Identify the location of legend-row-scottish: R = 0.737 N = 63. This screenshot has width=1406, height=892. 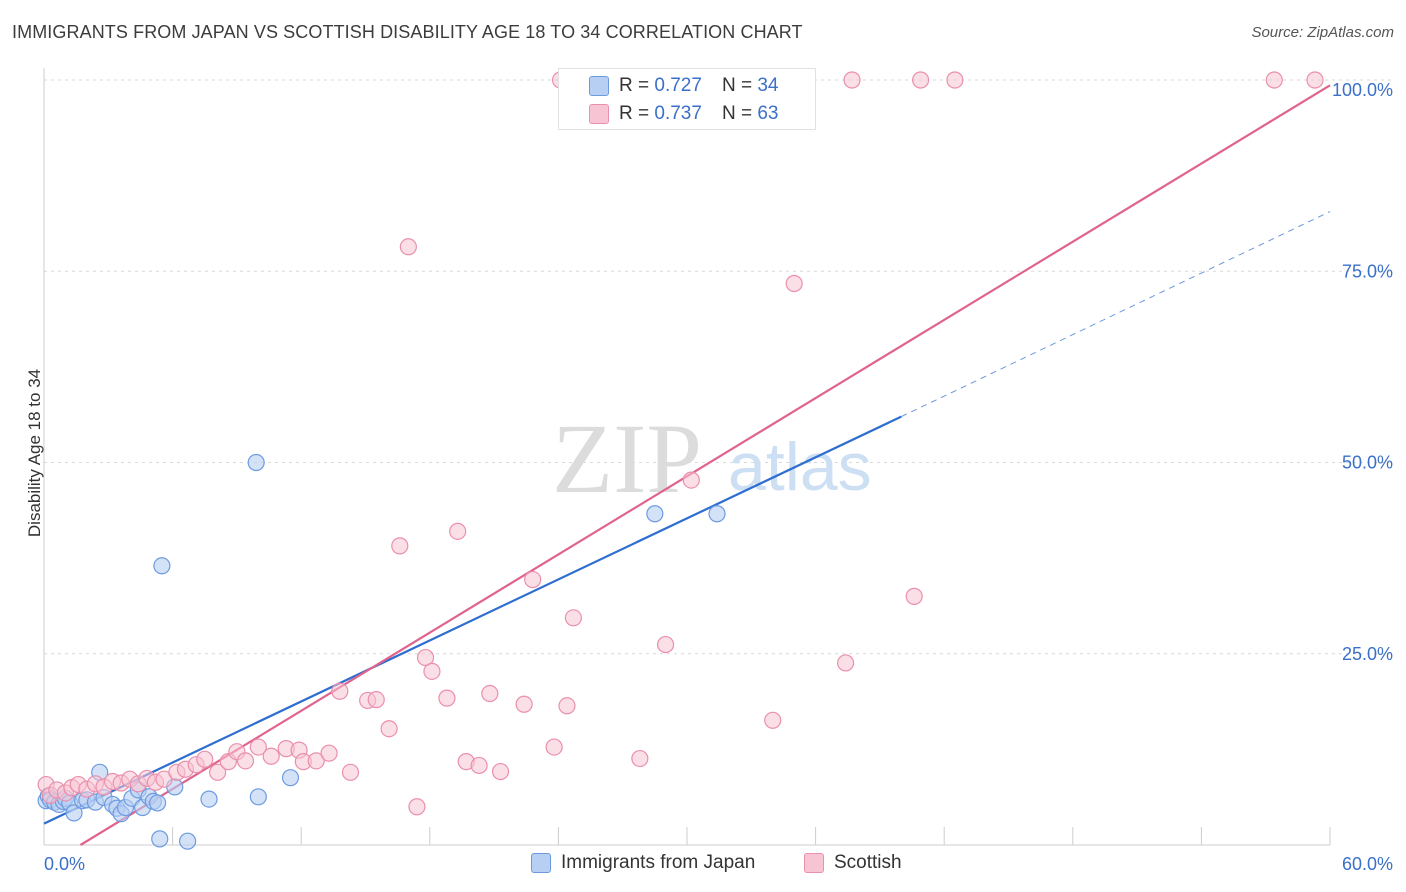
(698, 114).